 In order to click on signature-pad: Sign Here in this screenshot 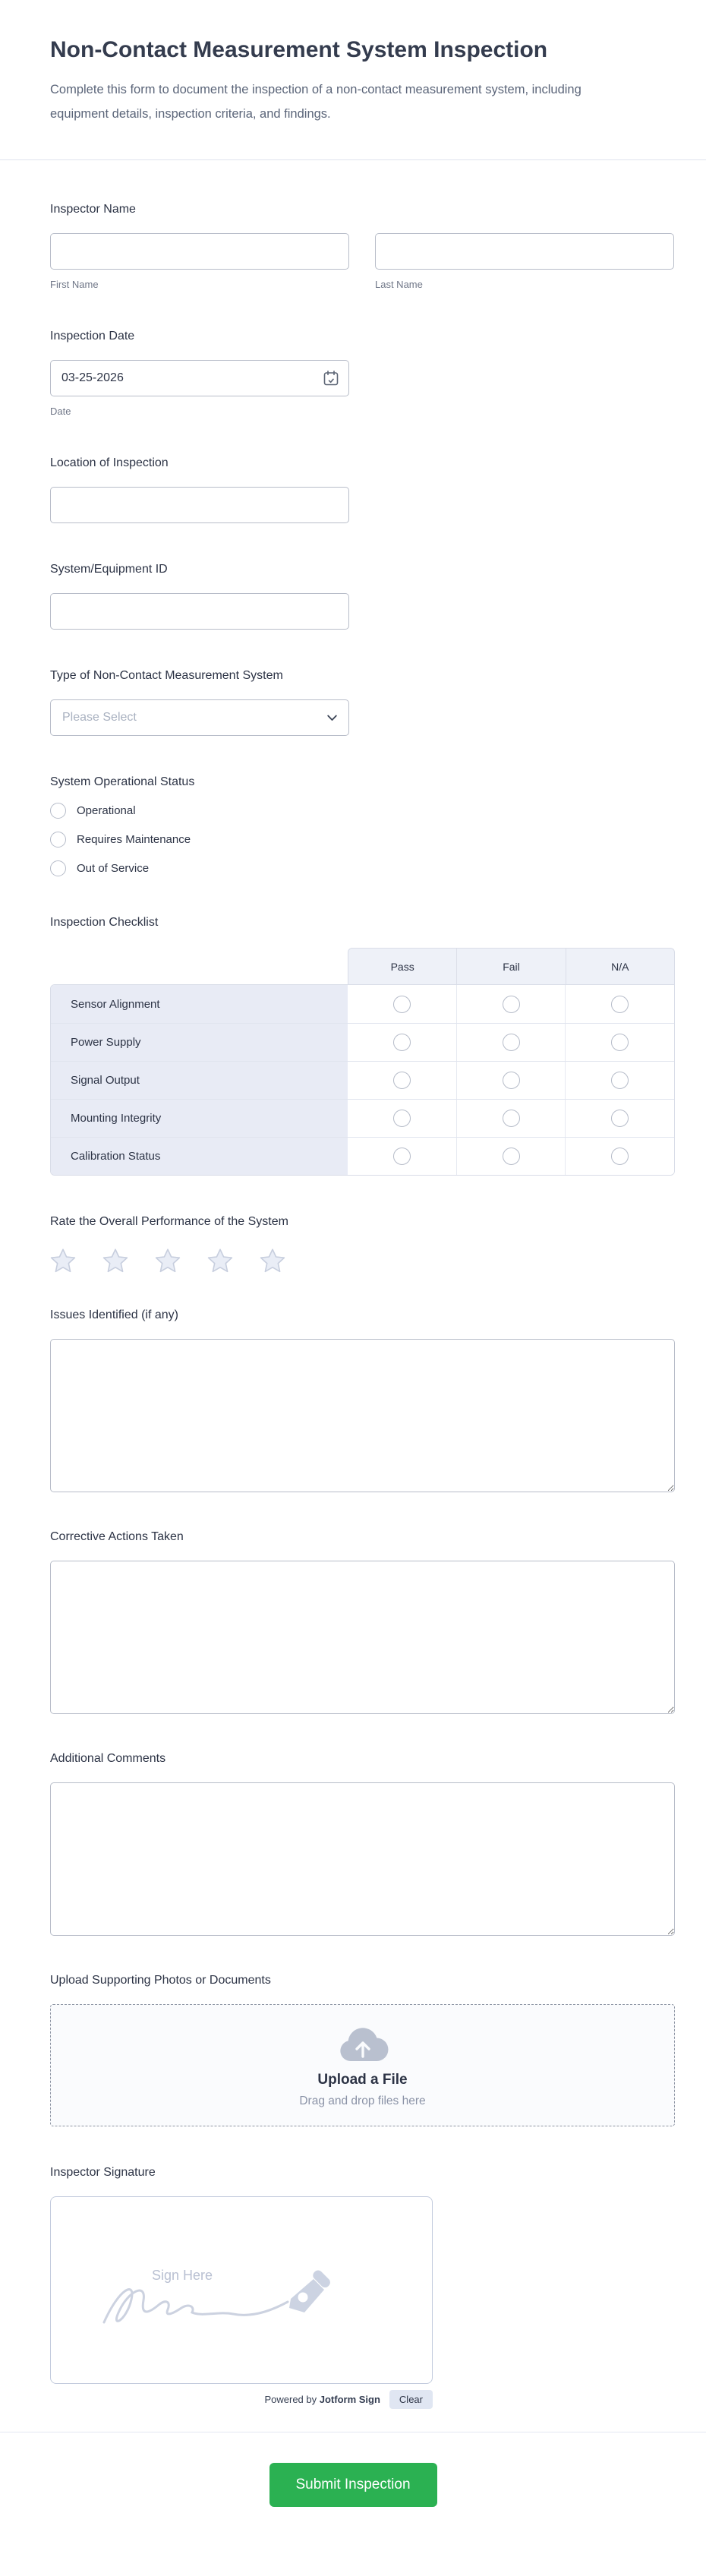, I will do `click(242, 2290)`.